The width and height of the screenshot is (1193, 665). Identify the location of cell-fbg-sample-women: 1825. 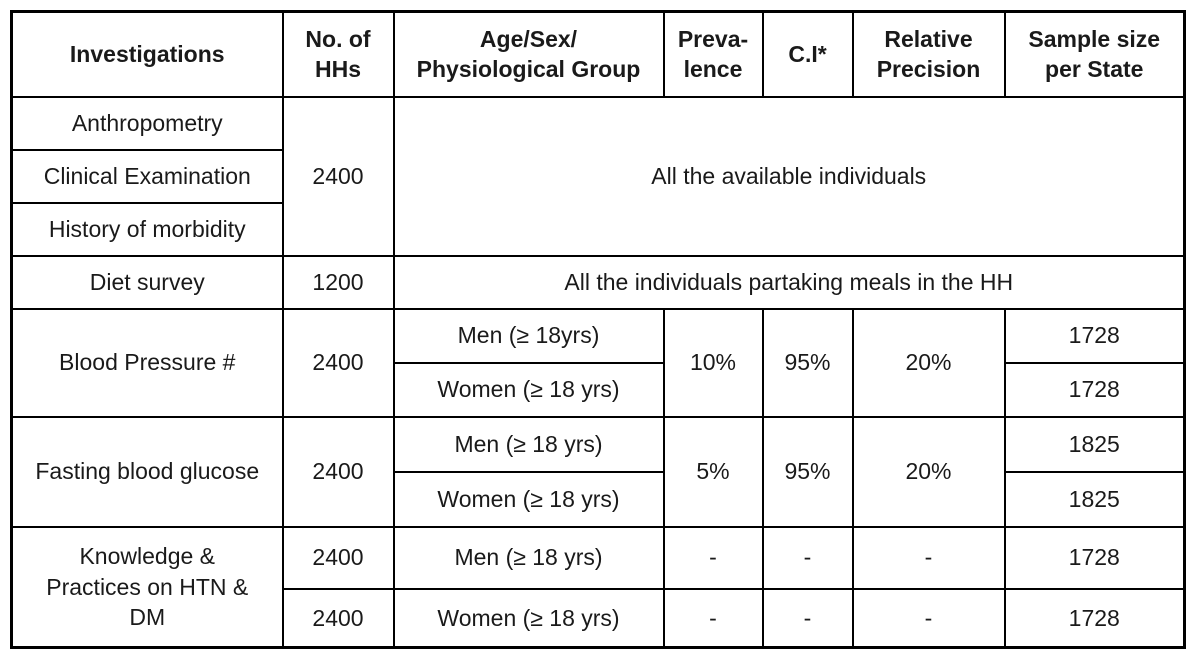
(1094, 499).